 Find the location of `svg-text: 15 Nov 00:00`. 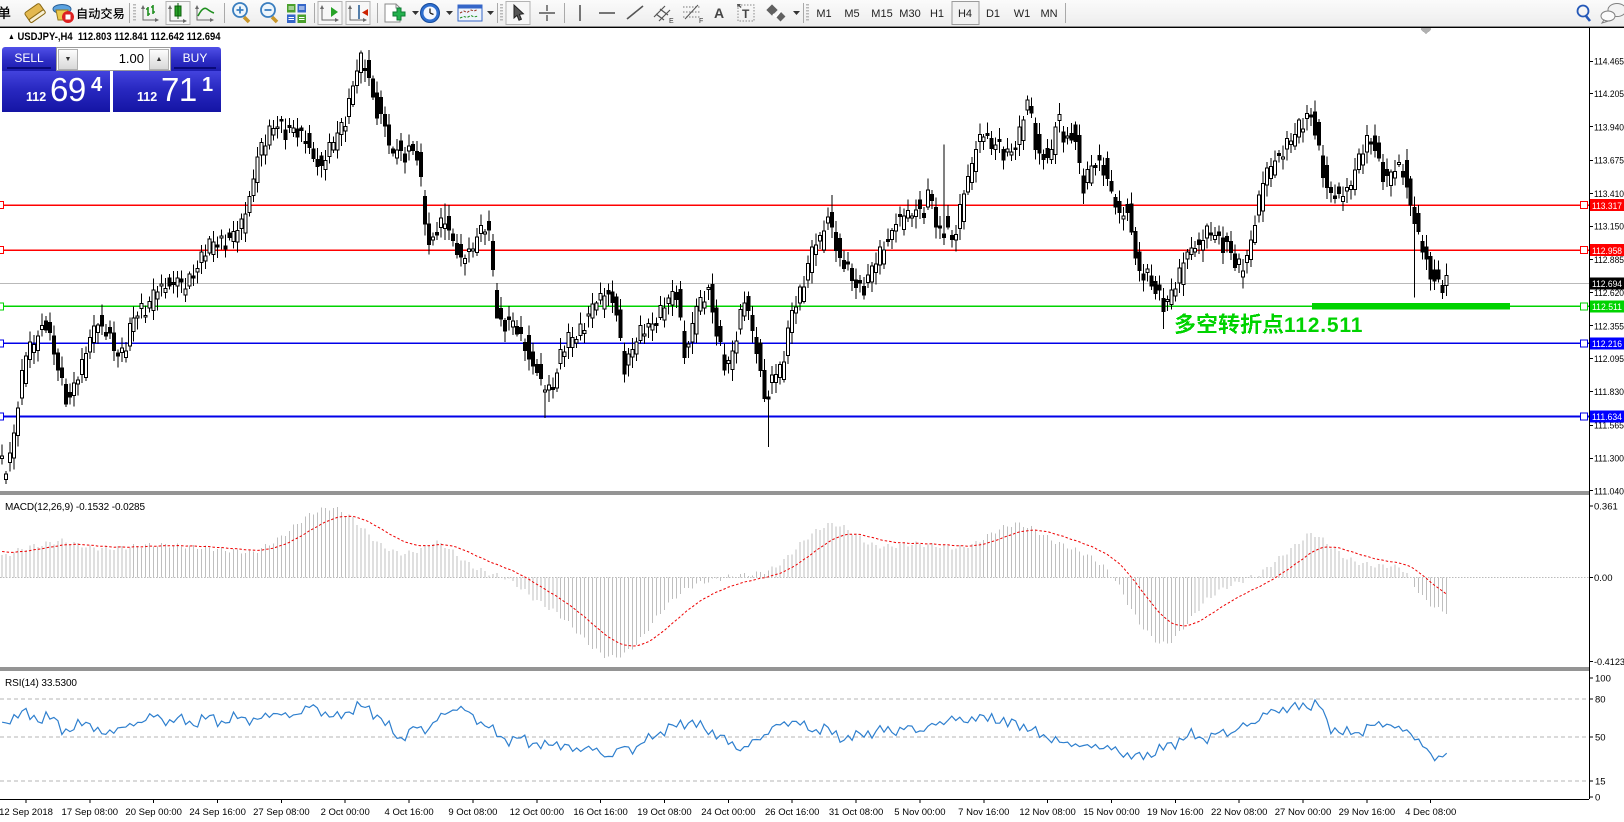

svg-text: 15 Nov 00:00 is located at coordinates (1111, 812).